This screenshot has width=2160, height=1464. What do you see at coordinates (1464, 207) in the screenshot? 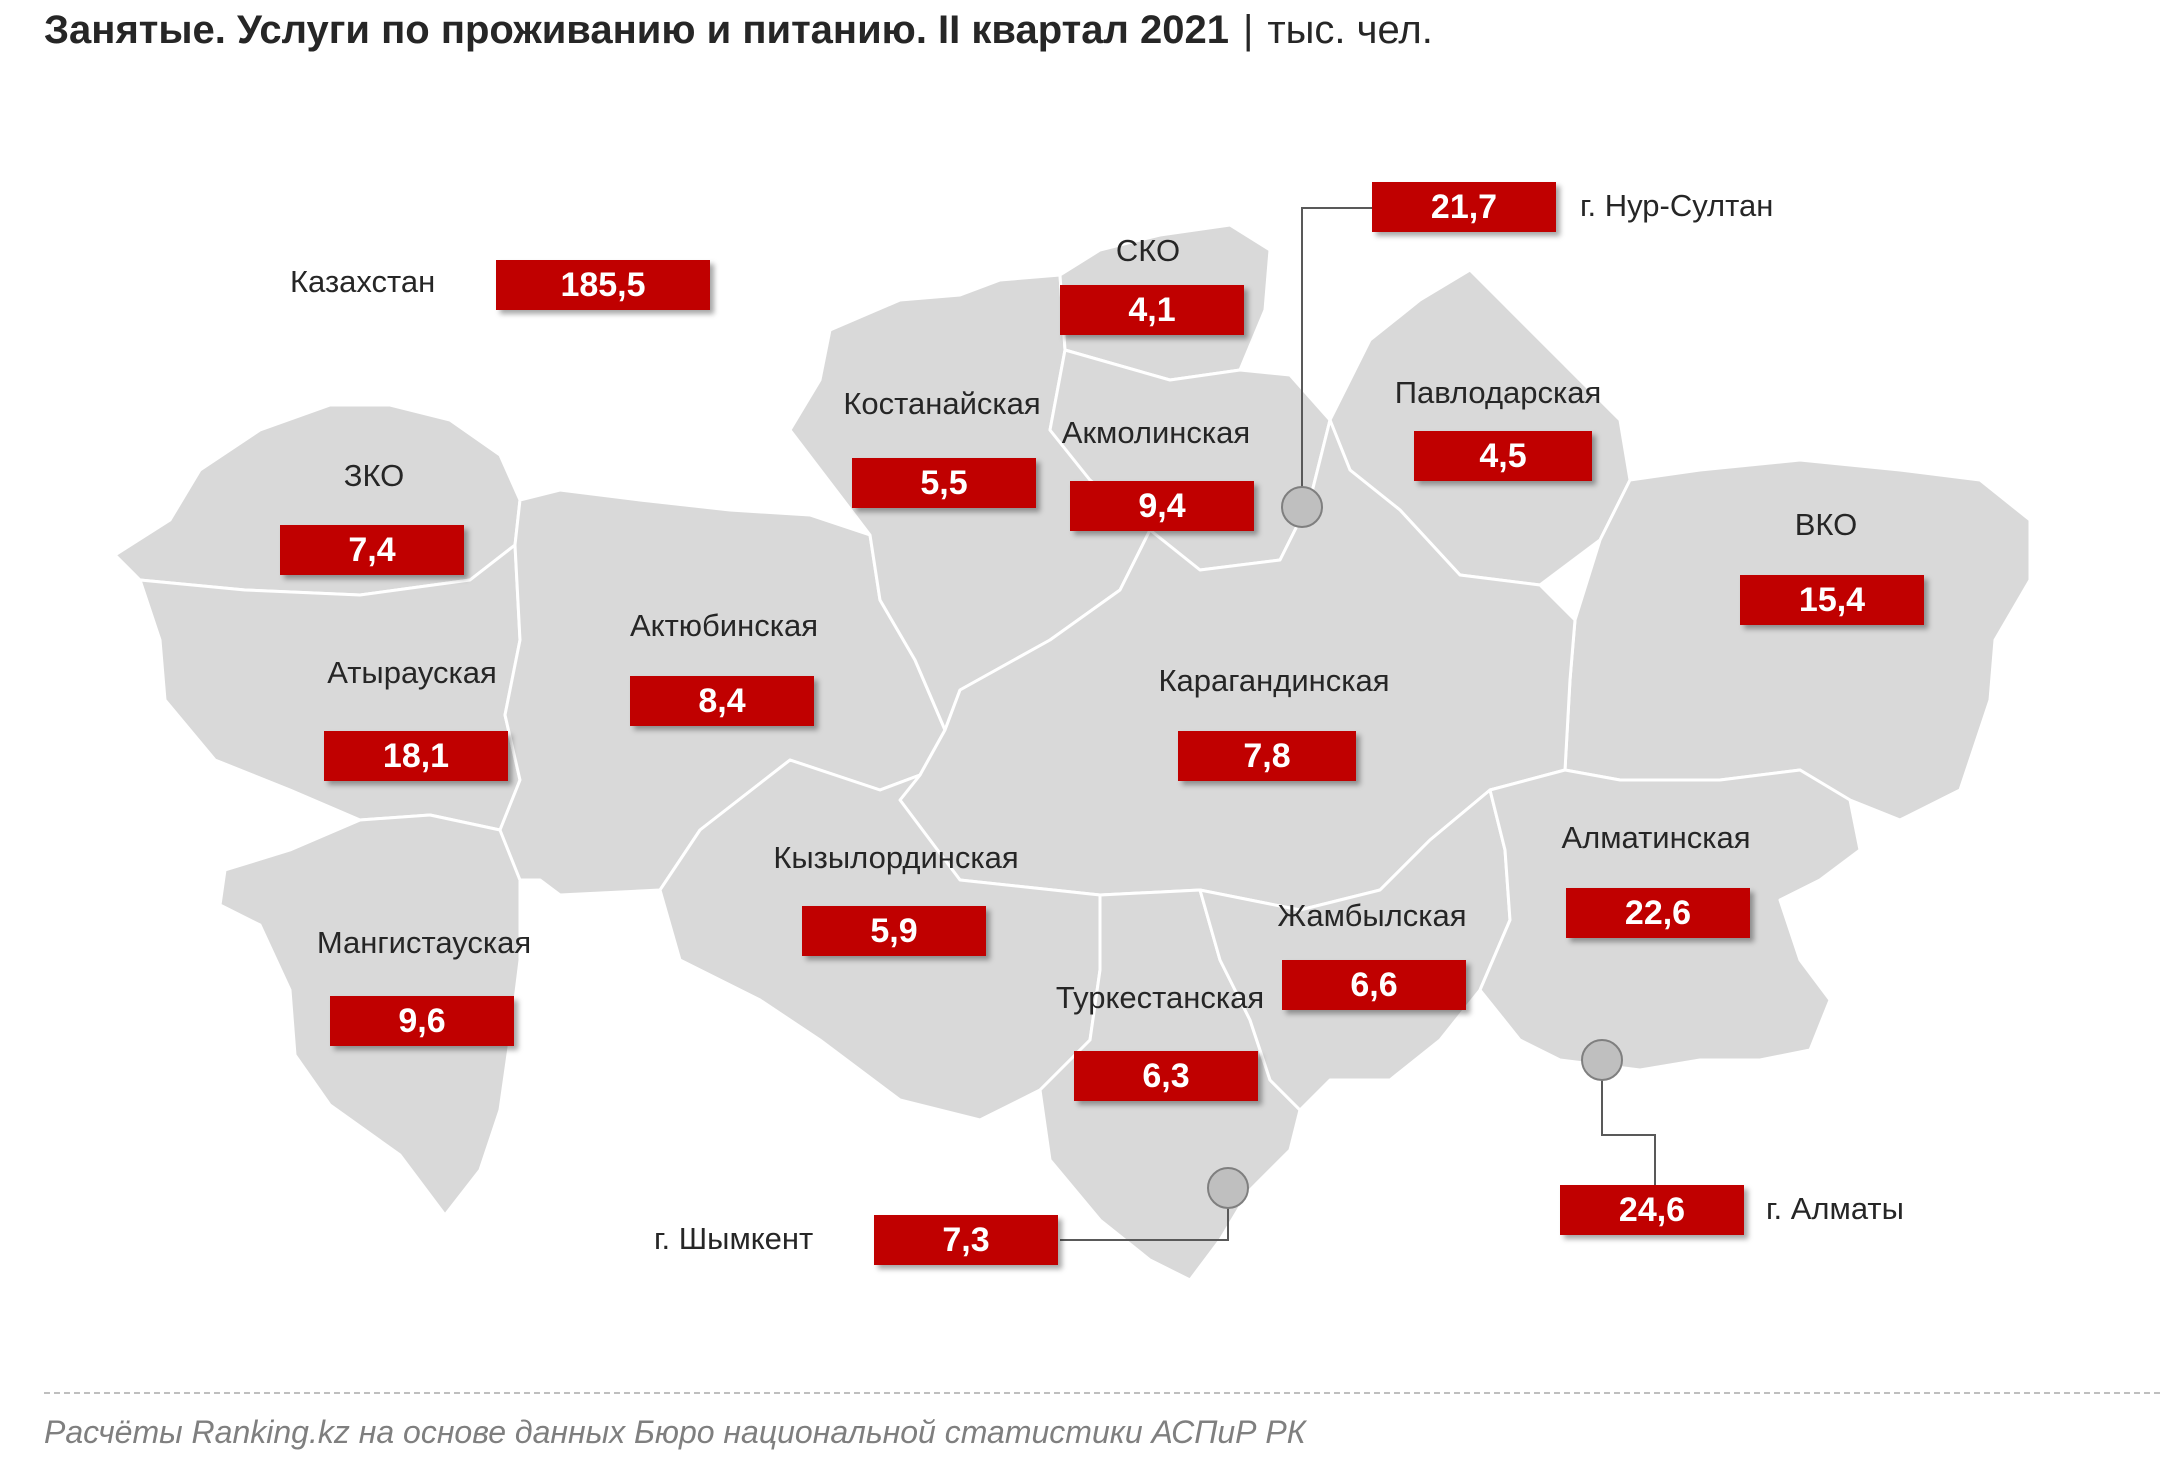
I see `value-nur-sultan: 21,7` at bounding box center [1464, 207].